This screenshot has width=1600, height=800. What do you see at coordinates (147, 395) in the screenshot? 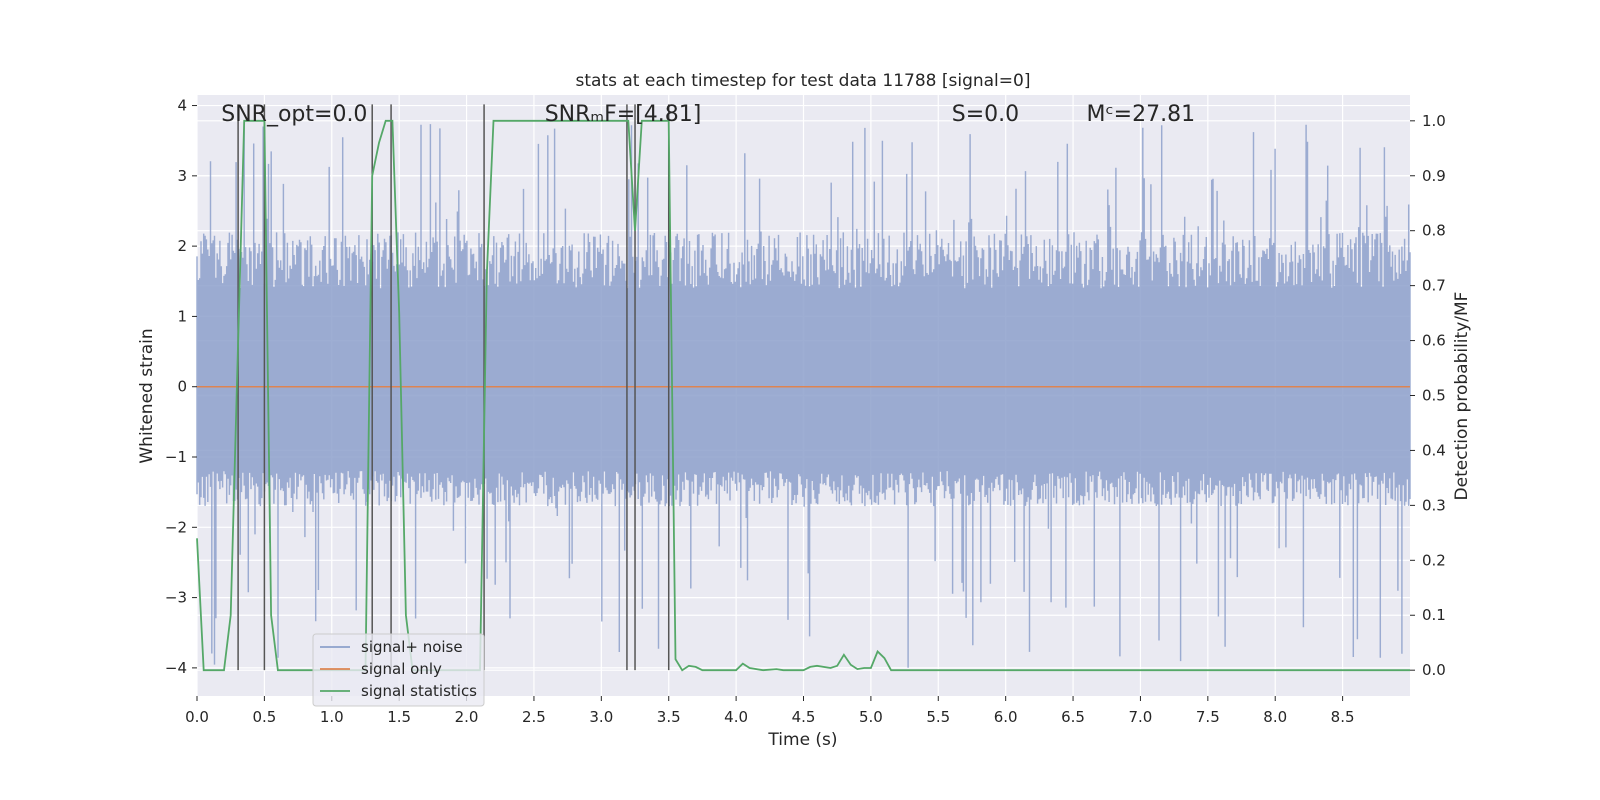
I see `y-axis-label: Whitened strain` at bounding box center [147, 395].